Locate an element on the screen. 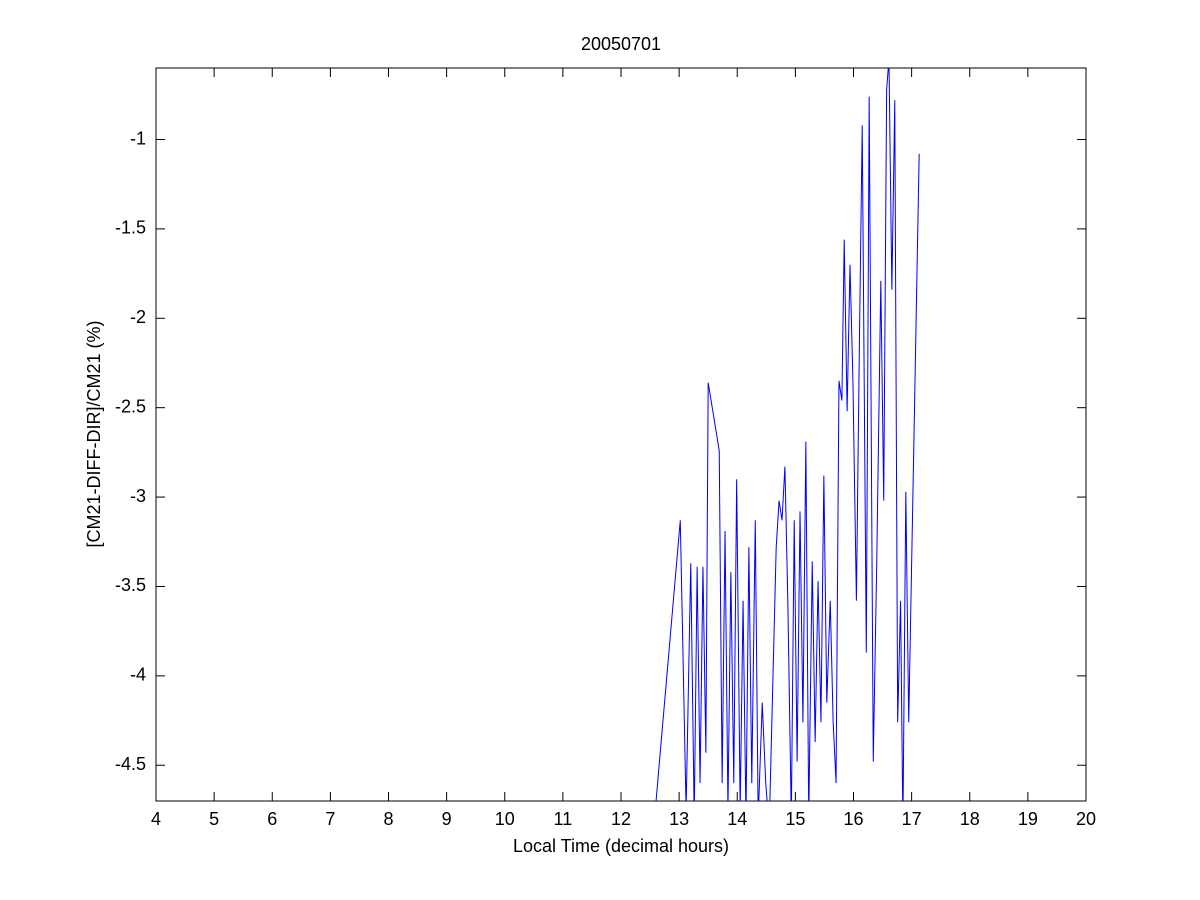  x-tick-label: 7 is located at coordinates (330, 819).